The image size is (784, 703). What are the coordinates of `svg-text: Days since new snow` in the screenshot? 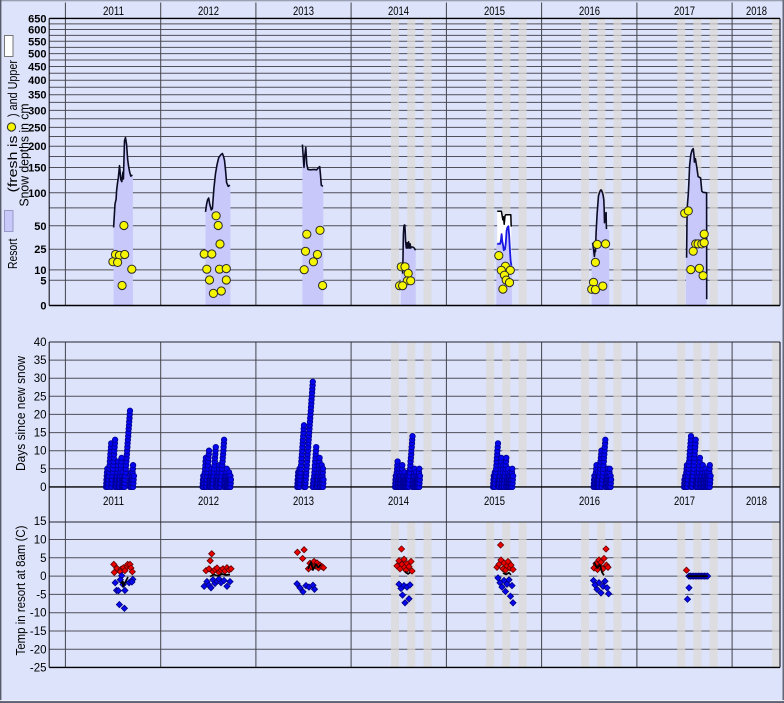 It's located at (21, 413).